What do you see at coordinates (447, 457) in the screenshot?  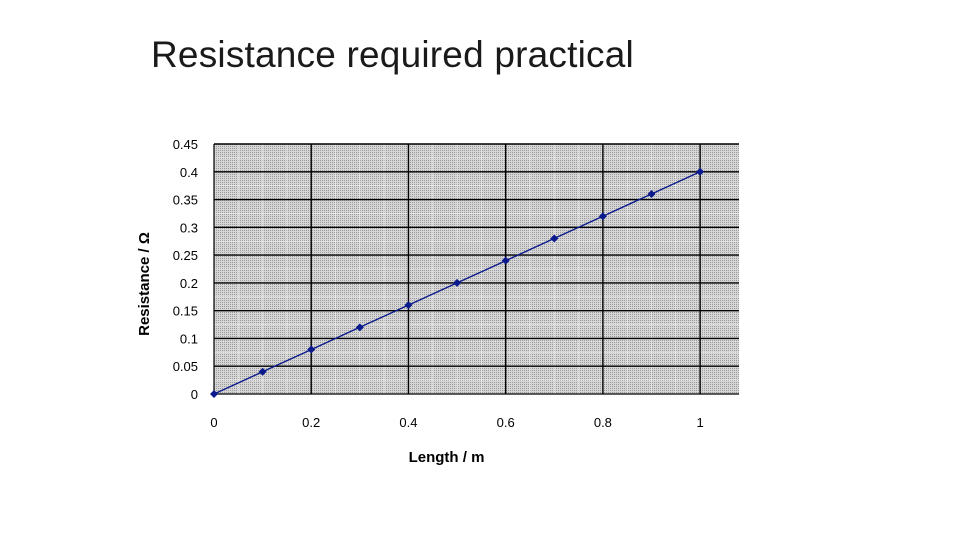 I see `x-axis-title: Length / m` at bounding box center [447, 457].